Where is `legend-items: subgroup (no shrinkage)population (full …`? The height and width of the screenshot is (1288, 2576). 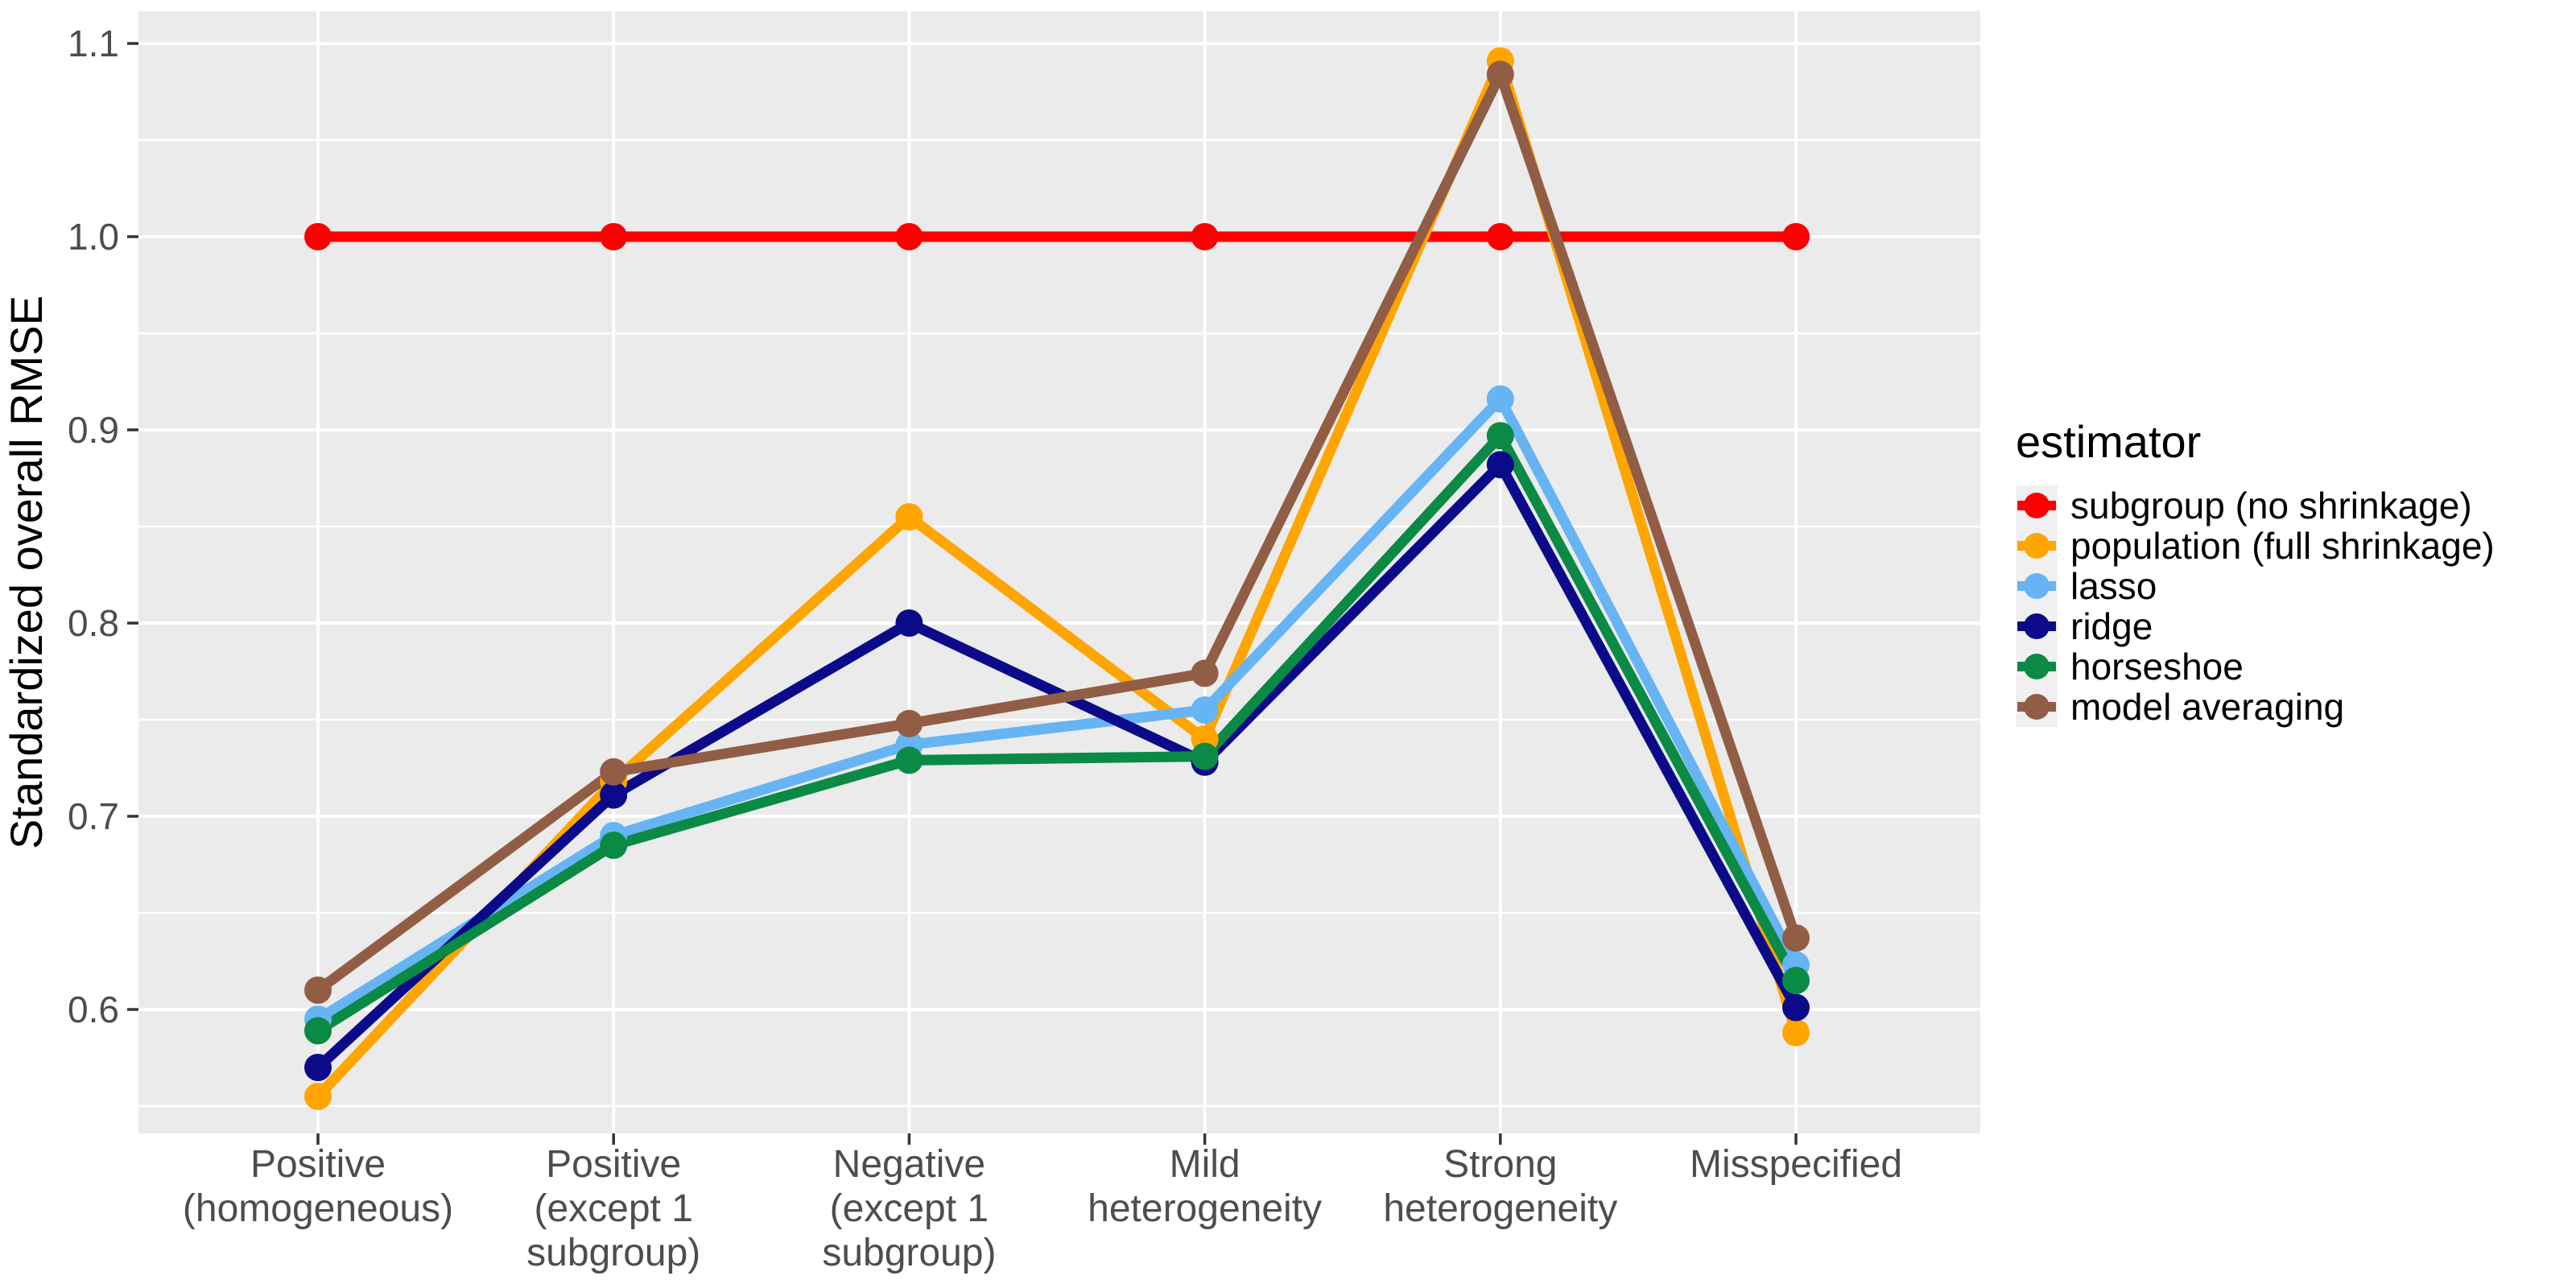 legend-items: subgroup (no shrinkage)population (full … is located at coordinates (2255, 606).